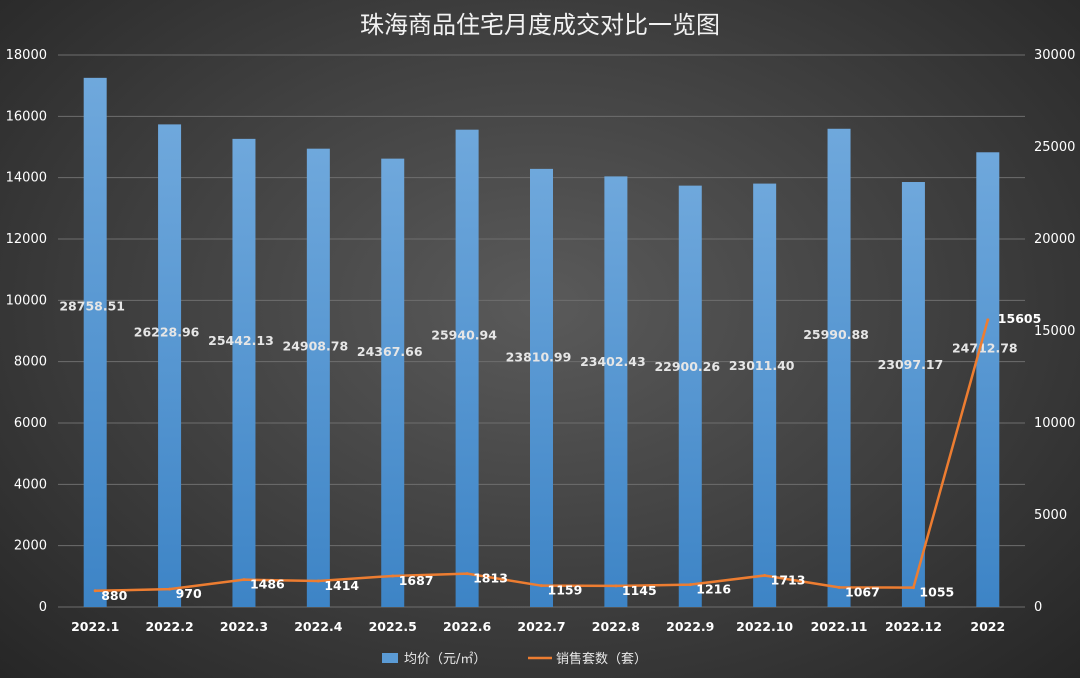 The height and width of the screenshot is (678, 1080). What do you see at coordinates (1054, 55) in the screenshot?
I see `right-tick-label: 30000` at bounding box center [1054, 55].